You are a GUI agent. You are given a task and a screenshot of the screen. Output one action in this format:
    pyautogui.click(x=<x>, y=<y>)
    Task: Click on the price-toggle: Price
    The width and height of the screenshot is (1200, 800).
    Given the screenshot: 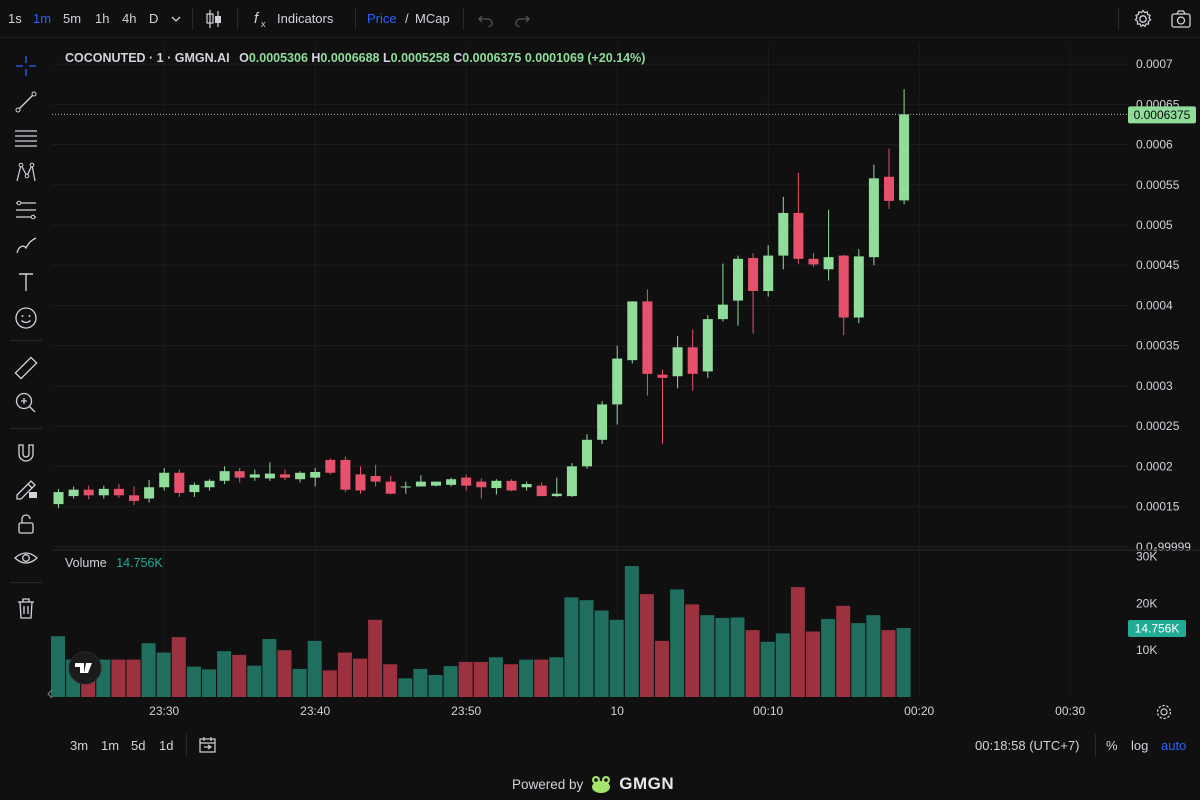 What is the action you would take?
    pyautogui.click(x=382, y=18)
    